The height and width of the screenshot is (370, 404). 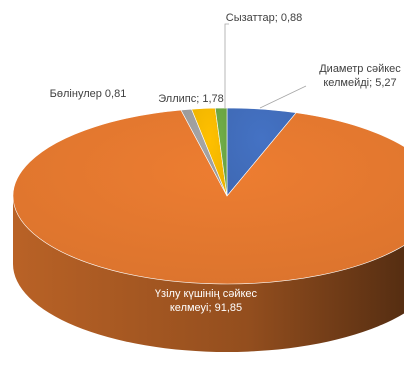 I want to click on data-label-1: Үзілу күшінің сәйкес келмеуі; 91,85, so click(x=206, y=301).